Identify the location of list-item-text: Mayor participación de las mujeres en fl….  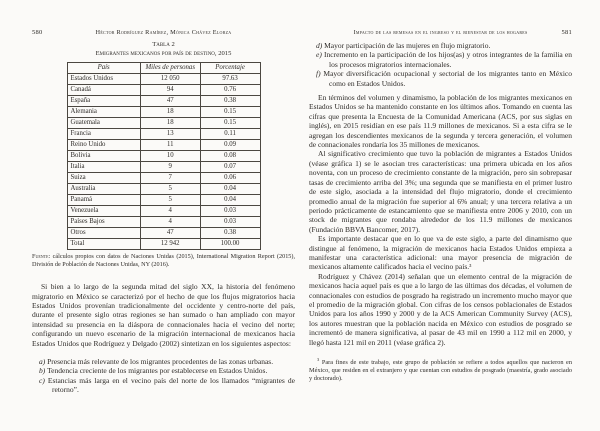
(407, 45).